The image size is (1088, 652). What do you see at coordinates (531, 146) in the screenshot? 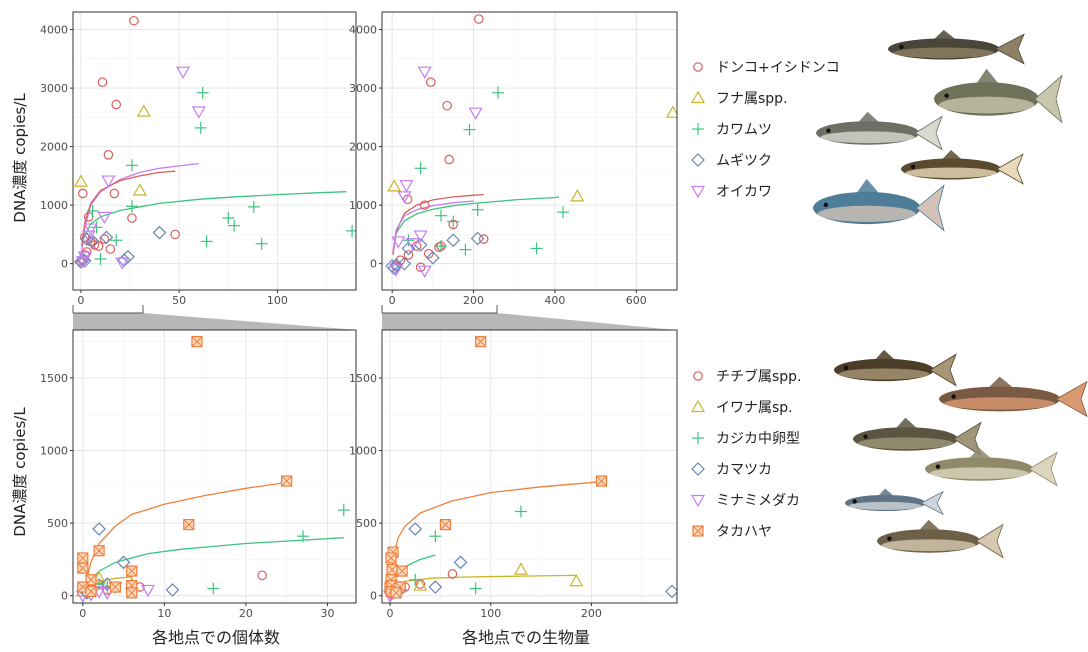
I see `plot-area` at bounding box center [531, 146].